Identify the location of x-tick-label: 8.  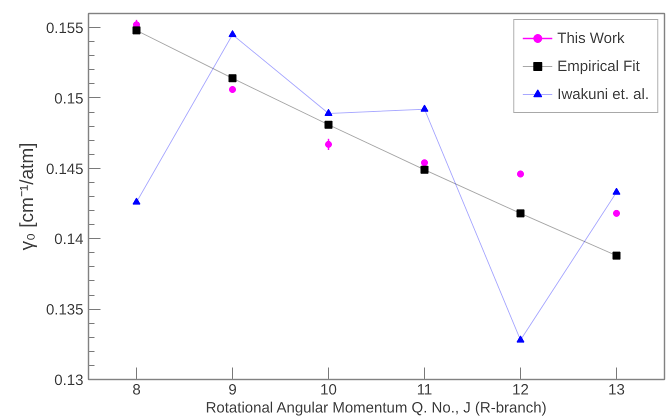
(136, 390).